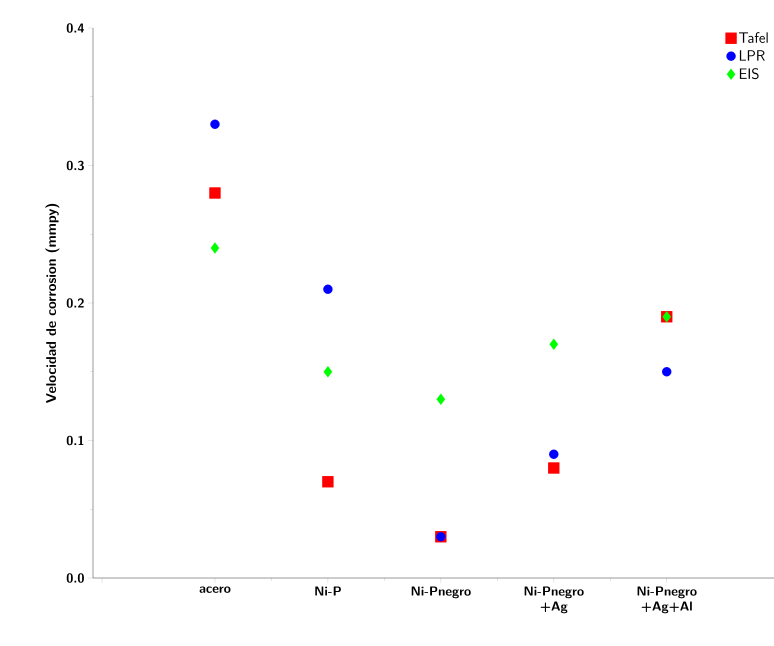 The height and width of the screenshot is (646, 774). Describe the element at coordinates (75, 441) in the screenshot. I see `y-tick-label: 0.1` at that location.